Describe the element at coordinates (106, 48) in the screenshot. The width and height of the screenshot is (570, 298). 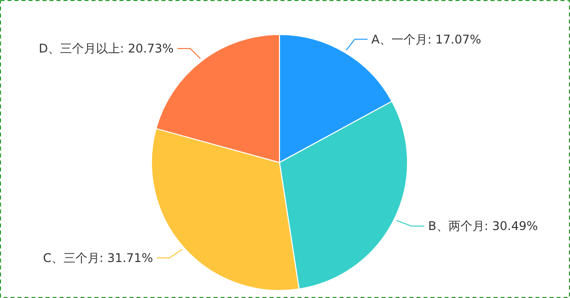
I see `slice-label: D、三个月以上: 20.73%` at that location.